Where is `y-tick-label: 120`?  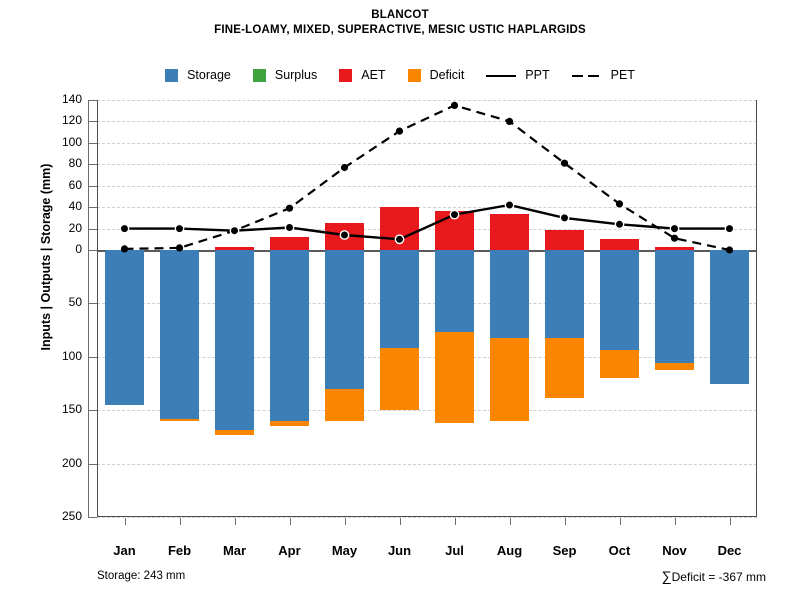 y-tick-label: 120 is located at coordinates (71, 120).